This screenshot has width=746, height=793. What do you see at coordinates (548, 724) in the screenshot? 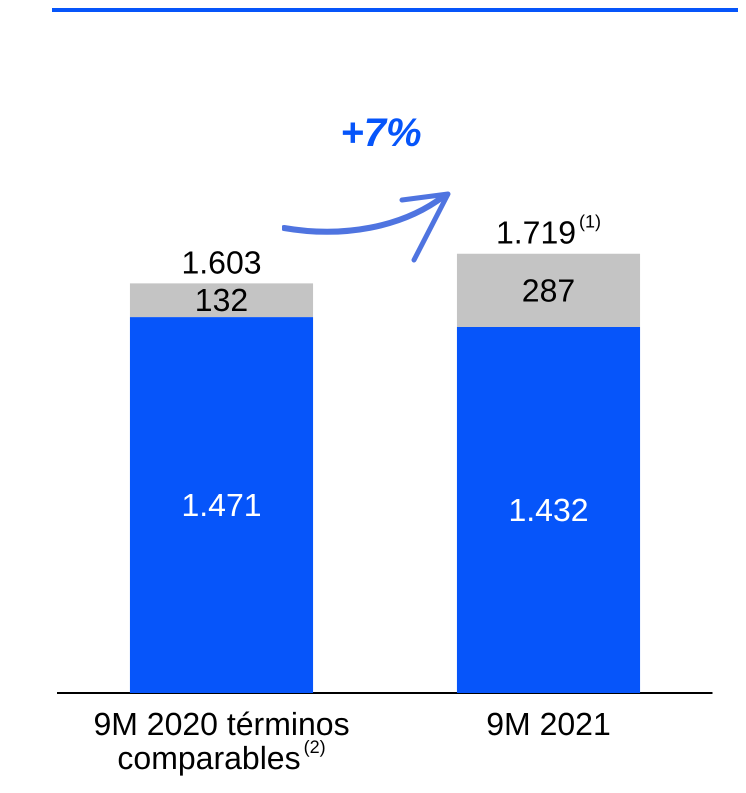
I see `x-tick-label: 9M 2021` at bounding box center [548, 724].